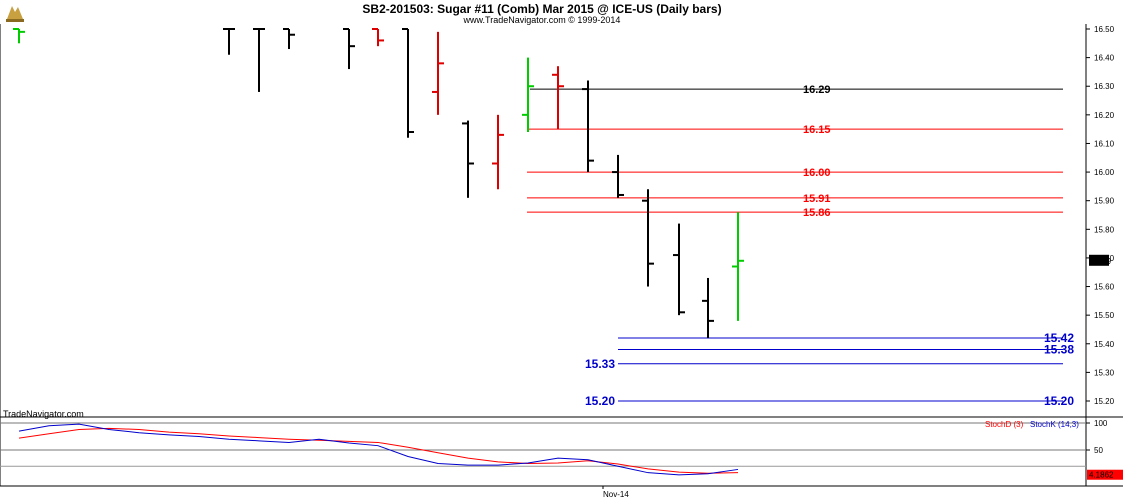 This screenshot has width=1123, height=501. What do you see at coordinates (1104, 229) in the screenshot?
I see `price-tick-label: 15.80` at bounding box center [1104, 229].